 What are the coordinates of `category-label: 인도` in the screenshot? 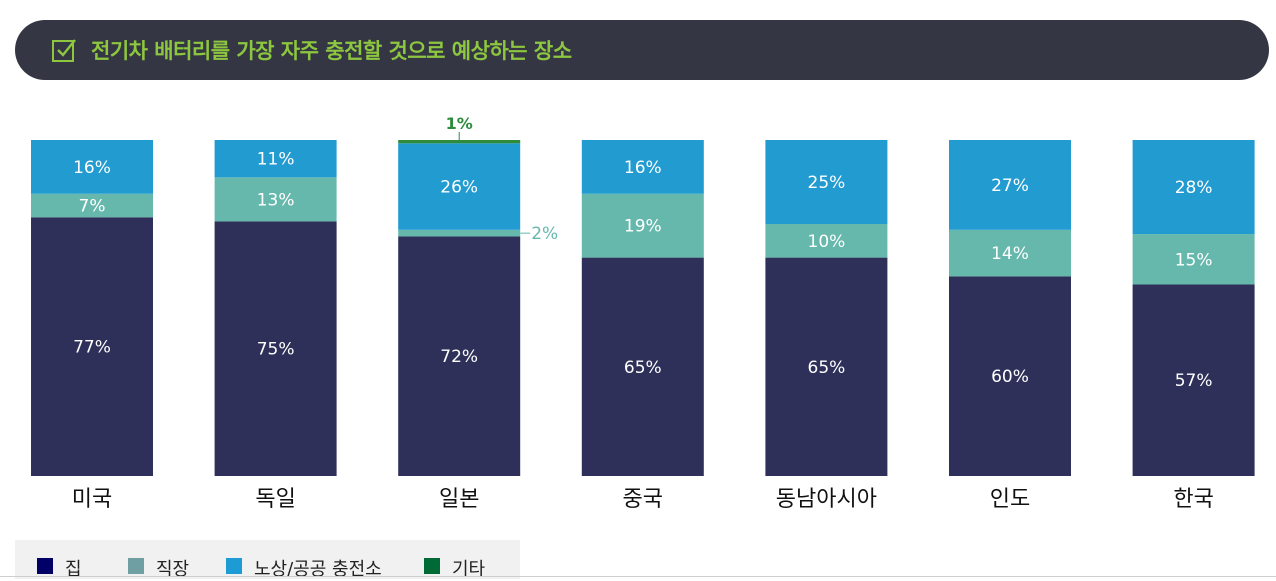 It's located at (1010, 499).